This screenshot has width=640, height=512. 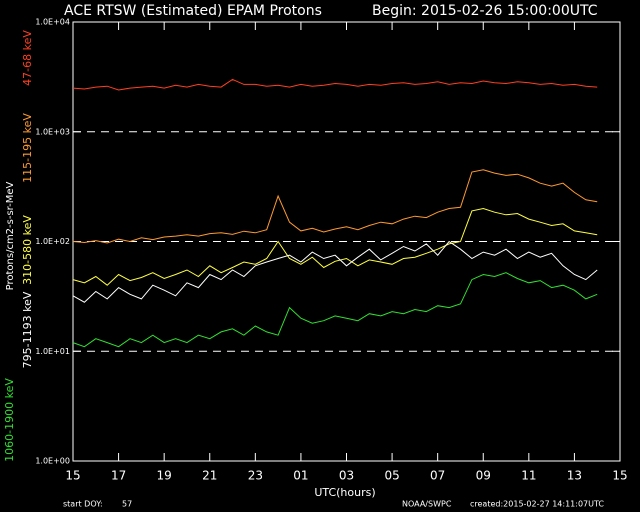 What do you see at coordinates (118, 476) in the screenshot?
I see `x-tick-label: 17` at bounding box center [118, 476].